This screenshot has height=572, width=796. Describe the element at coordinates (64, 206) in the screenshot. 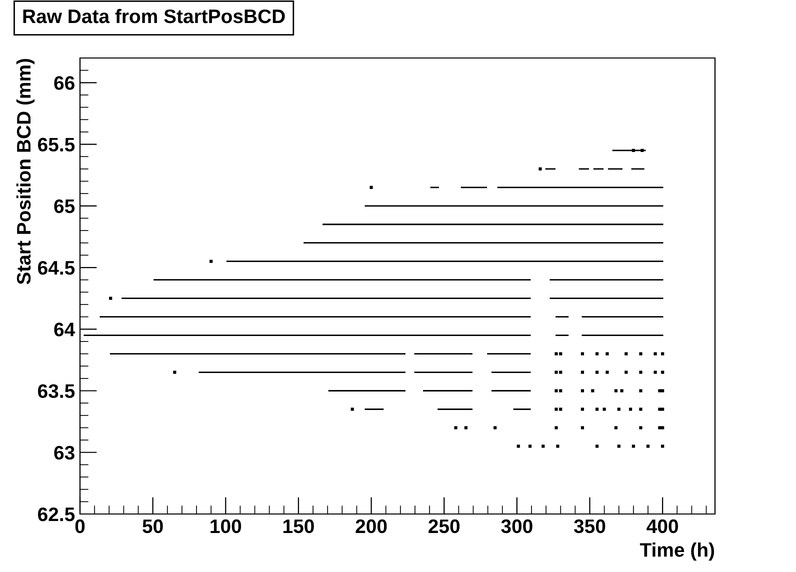

I see `y-tick-label: 65` at that location.